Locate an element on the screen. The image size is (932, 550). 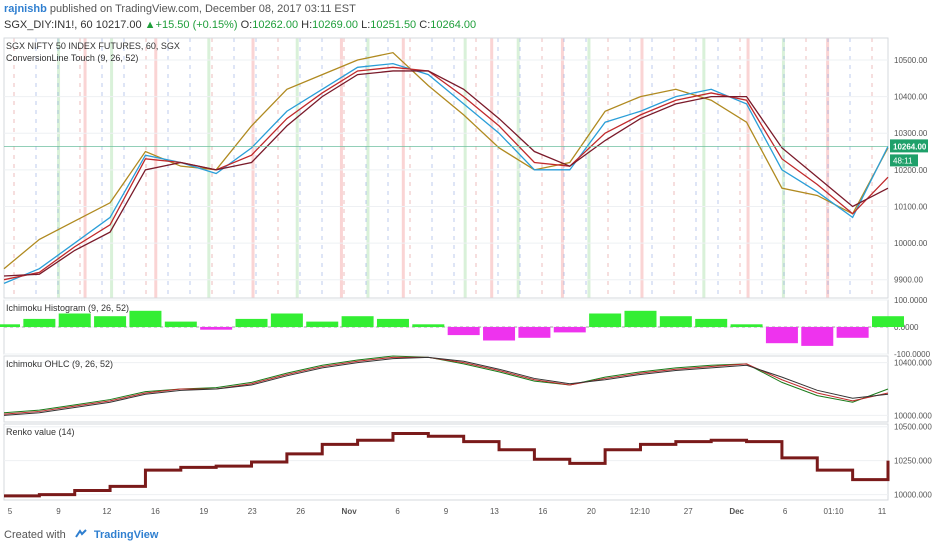
y-tick-label: 10100.00 is located at coordinates (911, 206).